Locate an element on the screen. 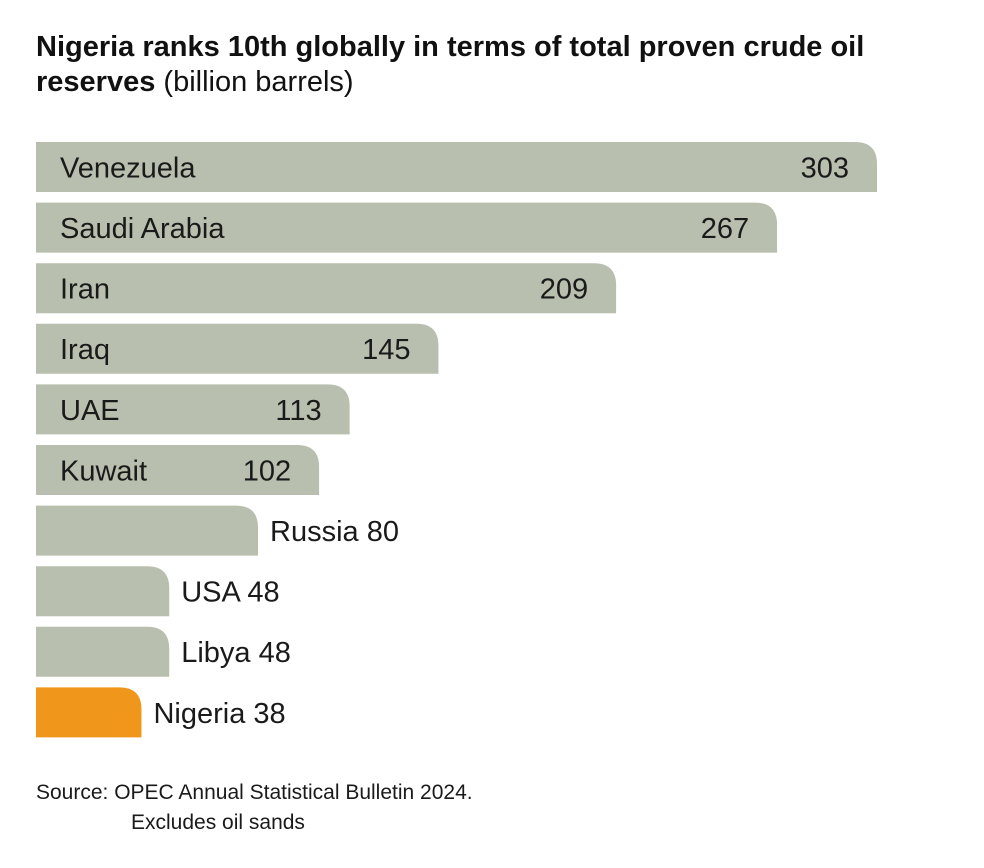 The width and height of the screenshot is (984, 868). bar-group-usa: USA 48 is located at coordinates (158, 591).